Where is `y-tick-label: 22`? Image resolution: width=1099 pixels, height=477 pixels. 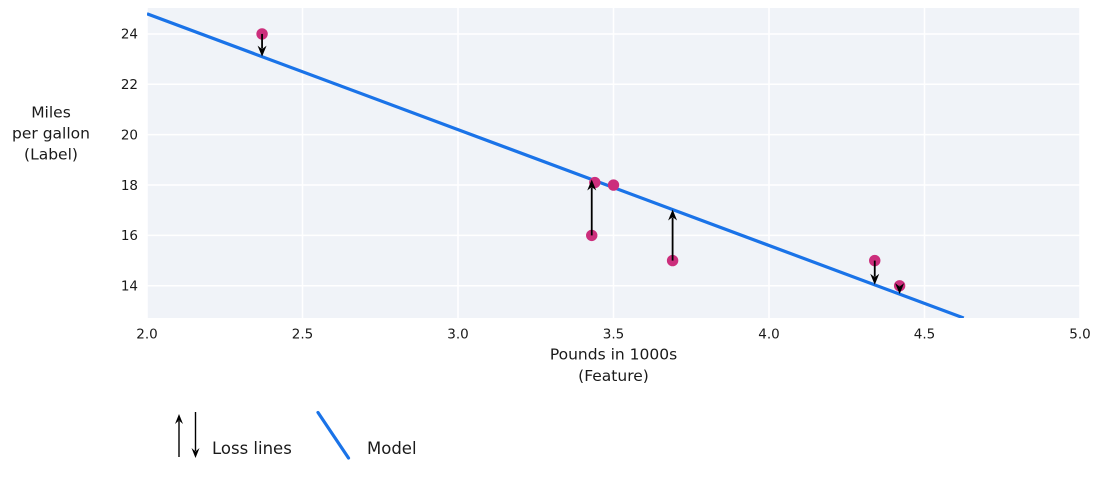 y-tick-label: 22 is located at coordinates (129, 85).